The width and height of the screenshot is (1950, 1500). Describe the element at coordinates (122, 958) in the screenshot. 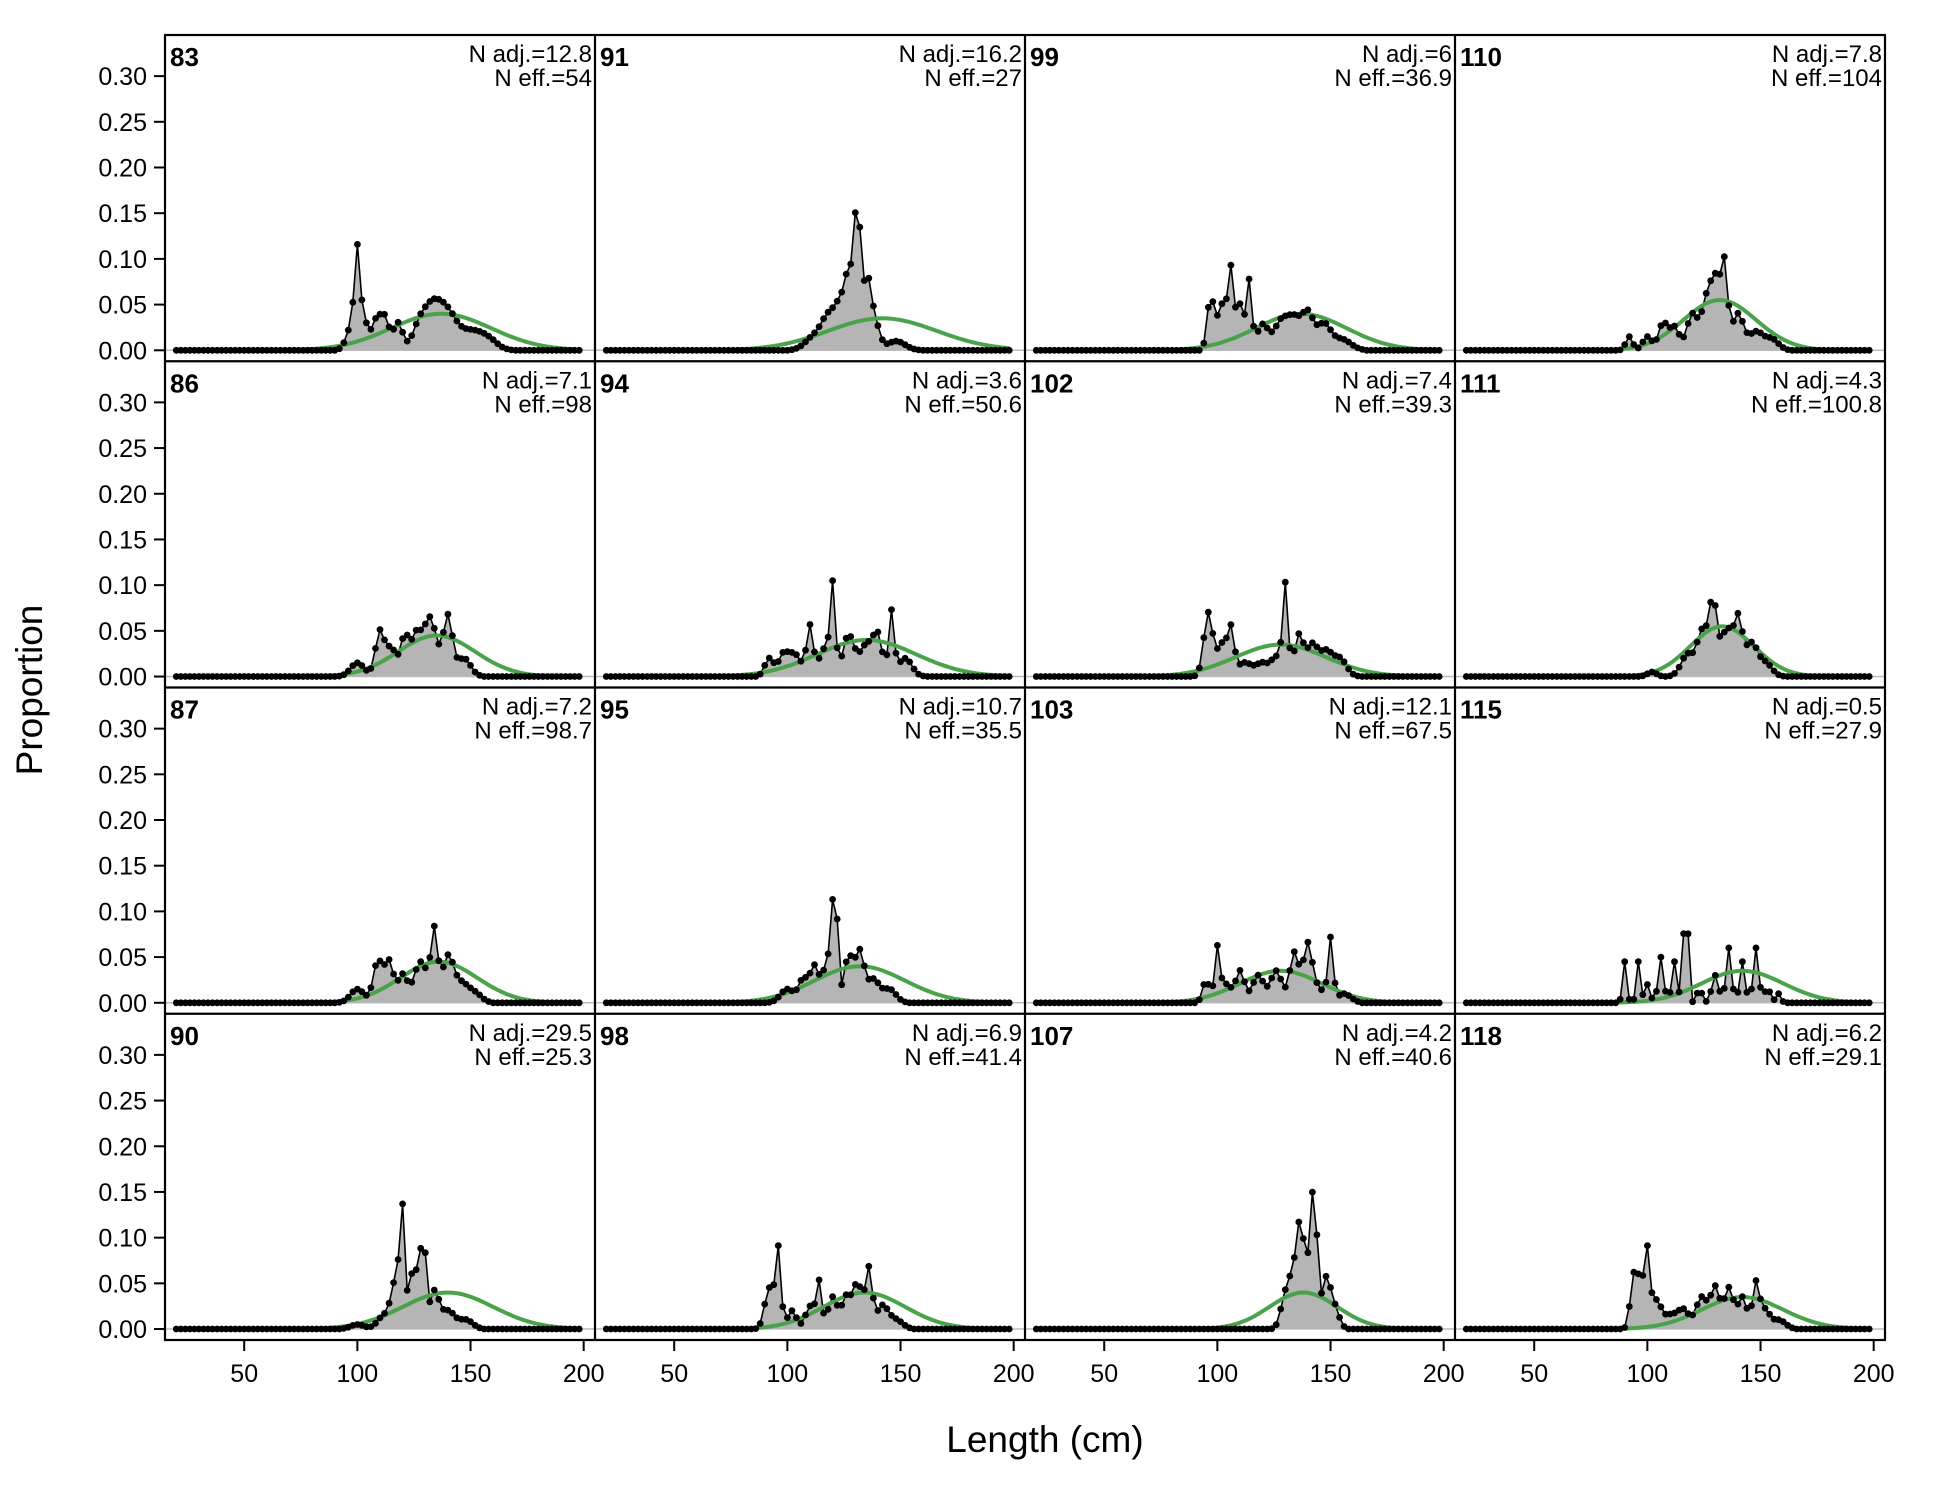

I see `y-tick-label: 0.05` at that location.